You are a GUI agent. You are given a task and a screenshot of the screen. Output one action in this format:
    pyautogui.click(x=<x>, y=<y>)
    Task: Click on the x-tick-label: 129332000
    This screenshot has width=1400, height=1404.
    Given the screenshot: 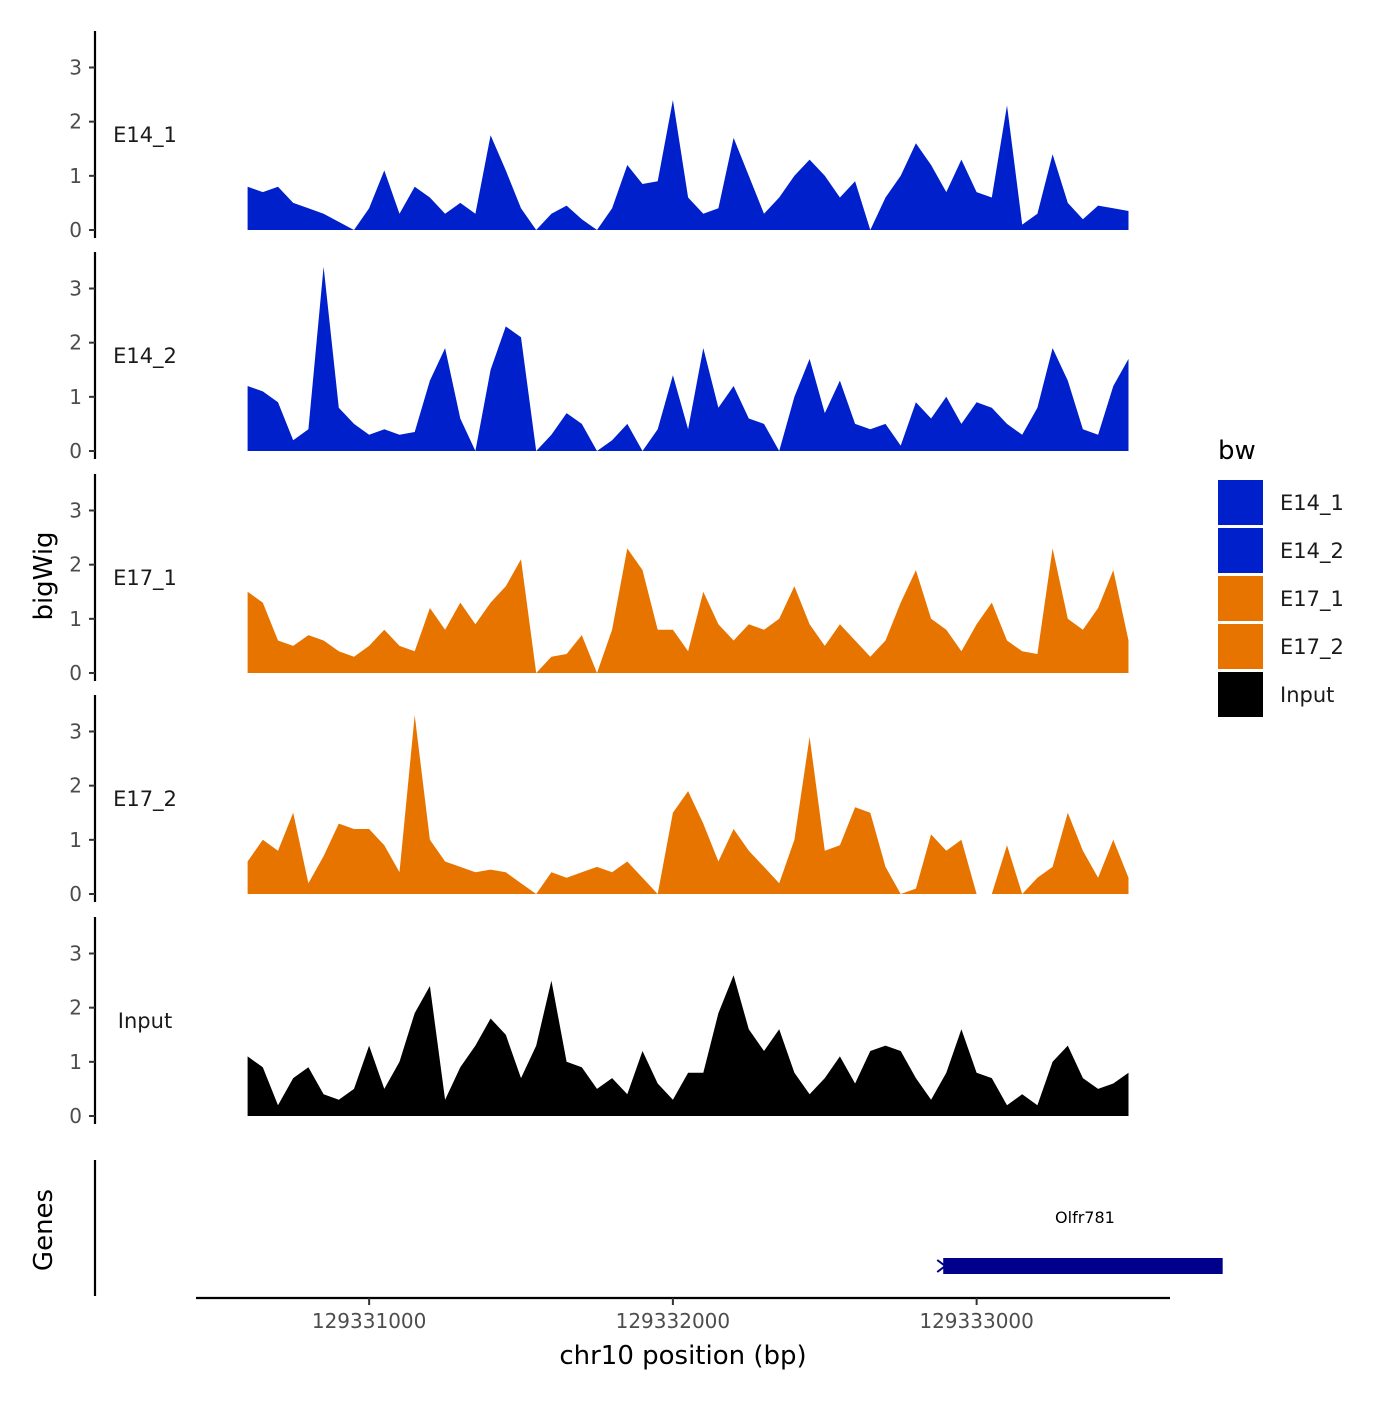 What is the action you would take?
    pyautogui.click(x=673, y=1321)
    